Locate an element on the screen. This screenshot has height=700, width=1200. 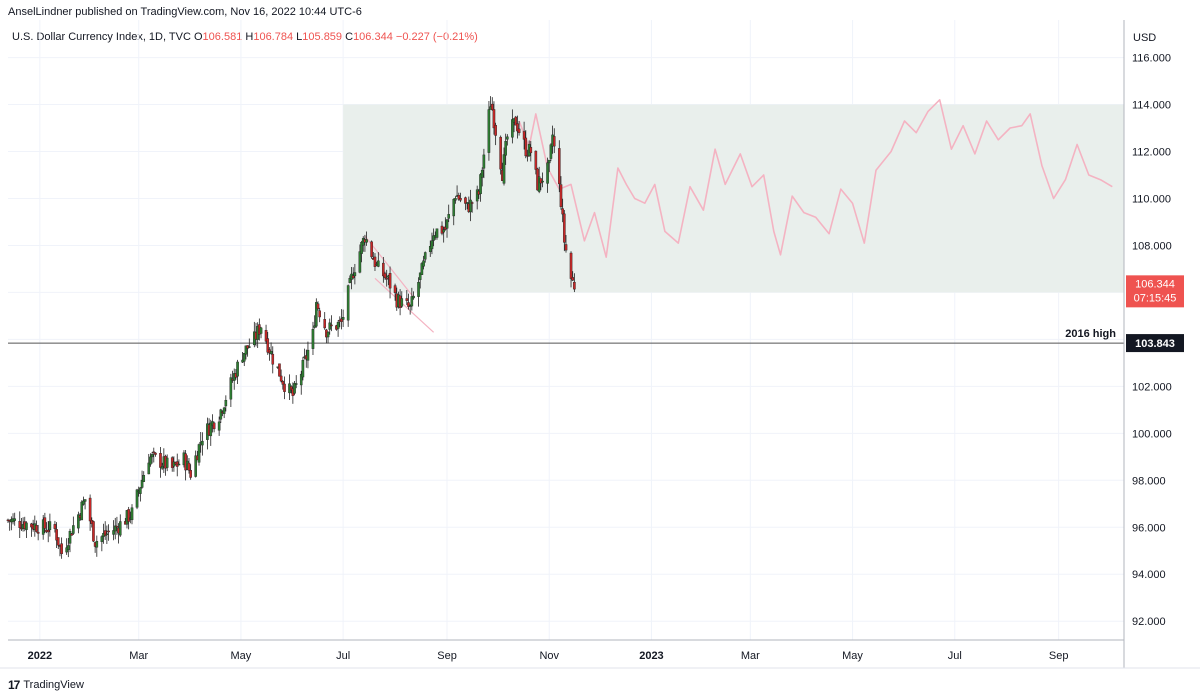
x-tick-label: Nov is located at coordinates (549, 656).